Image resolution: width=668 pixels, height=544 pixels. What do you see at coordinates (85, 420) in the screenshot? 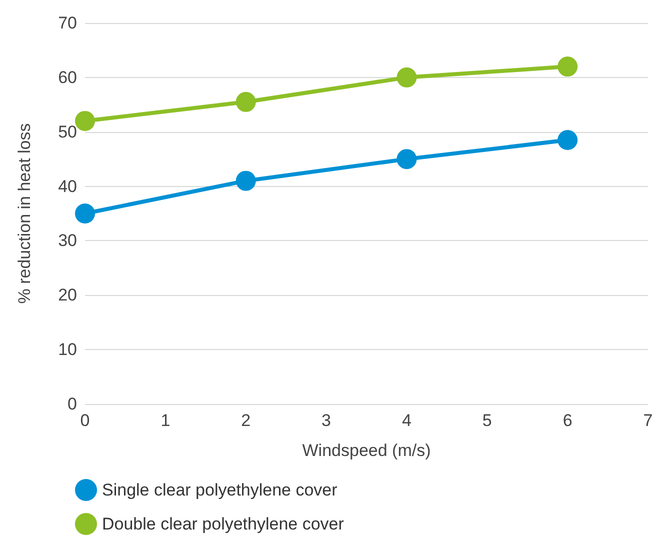
I see `x-tick-label: 0` at bounding box center [85, 420].